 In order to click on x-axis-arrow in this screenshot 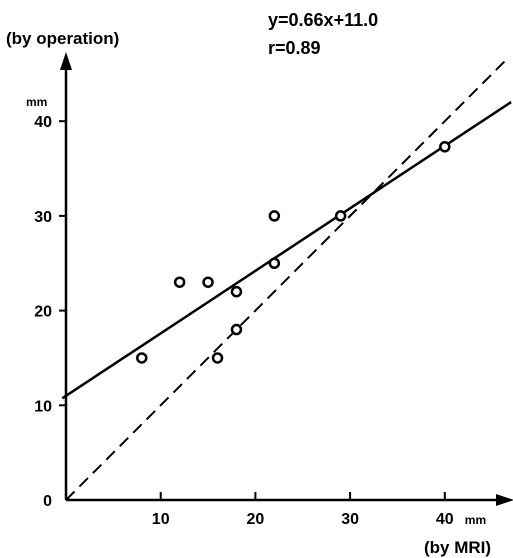, I will do `click(504, 500)`.